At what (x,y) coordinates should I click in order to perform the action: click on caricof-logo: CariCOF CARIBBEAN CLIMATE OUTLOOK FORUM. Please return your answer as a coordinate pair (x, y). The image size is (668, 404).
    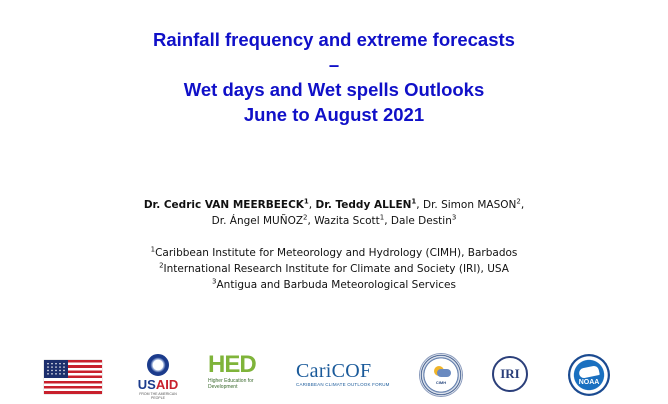
    Looking at the image, I should click on (344, 378).